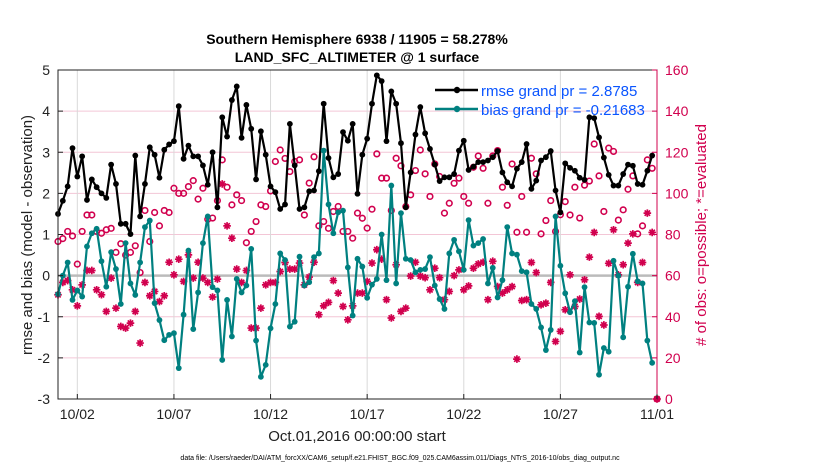 This screenshot has width=830, height=475. I want to click on y-tick-label: 4, so click(46, 111).